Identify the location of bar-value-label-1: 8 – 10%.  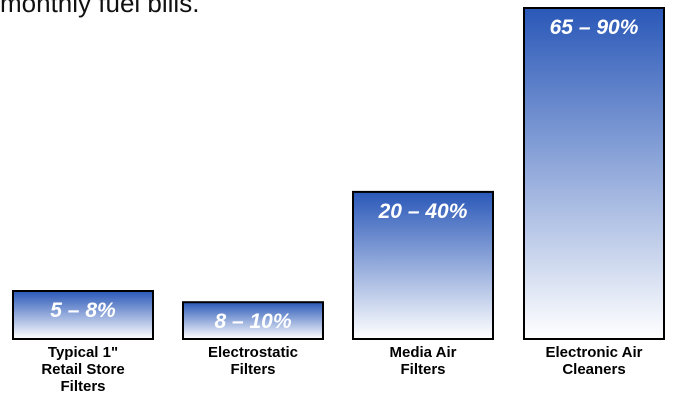
(252, 321).